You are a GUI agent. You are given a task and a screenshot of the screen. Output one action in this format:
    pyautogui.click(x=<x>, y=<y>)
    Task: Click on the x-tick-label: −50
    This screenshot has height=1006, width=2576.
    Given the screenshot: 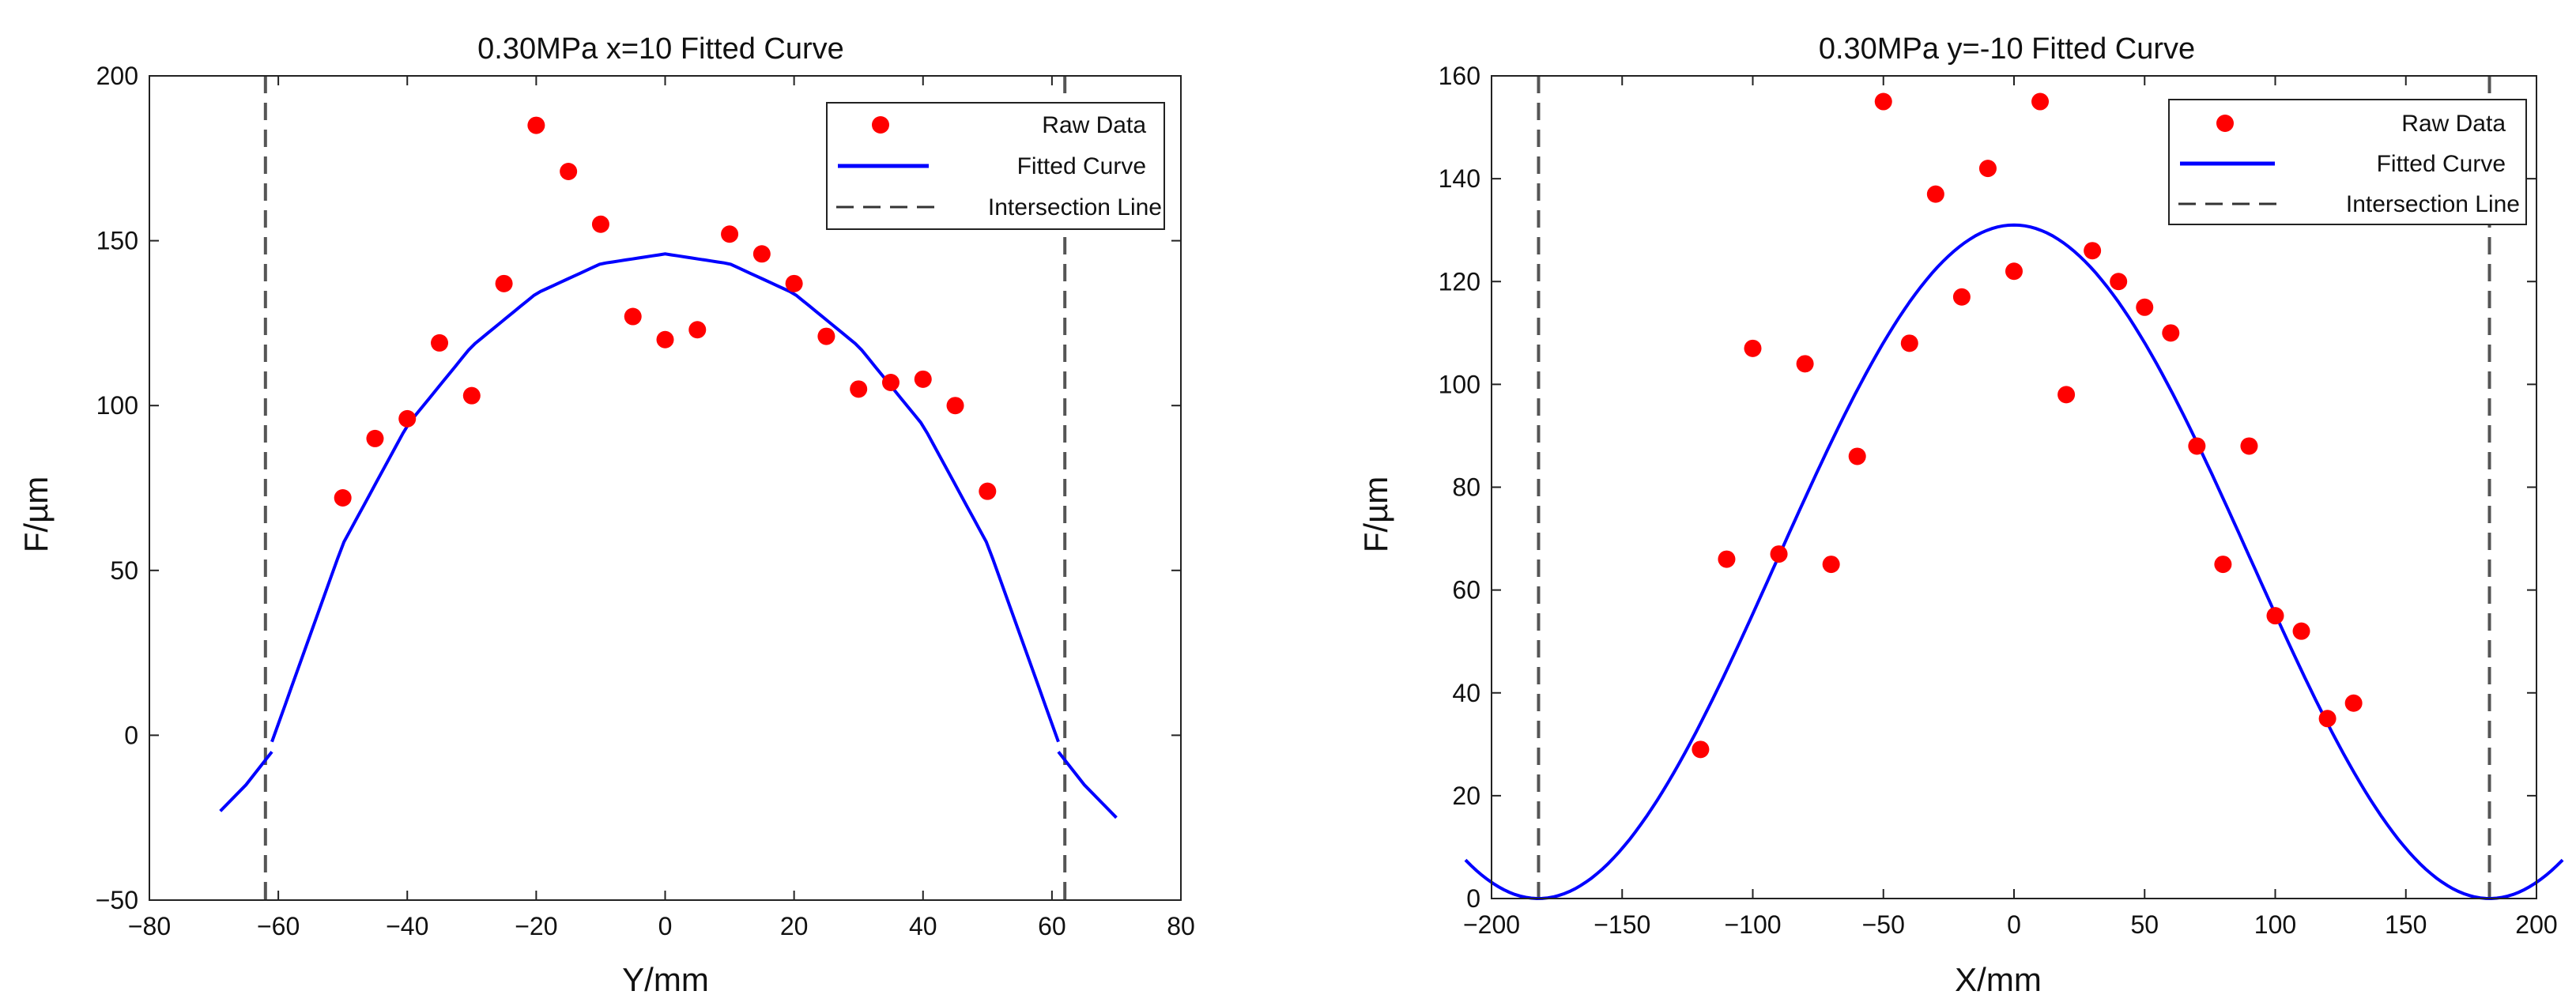 What is the action you would take?
    pyautogui.click(x=1883, y=924)
    